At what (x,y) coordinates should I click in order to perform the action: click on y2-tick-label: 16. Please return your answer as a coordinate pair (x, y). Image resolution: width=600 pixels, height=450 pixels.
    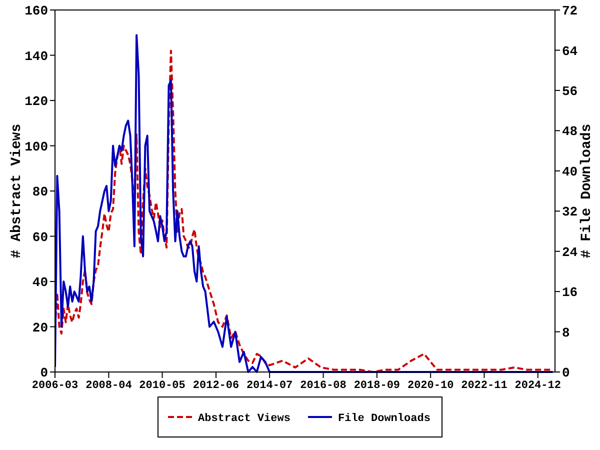
    Looking at the image, I should click on (570, 292).